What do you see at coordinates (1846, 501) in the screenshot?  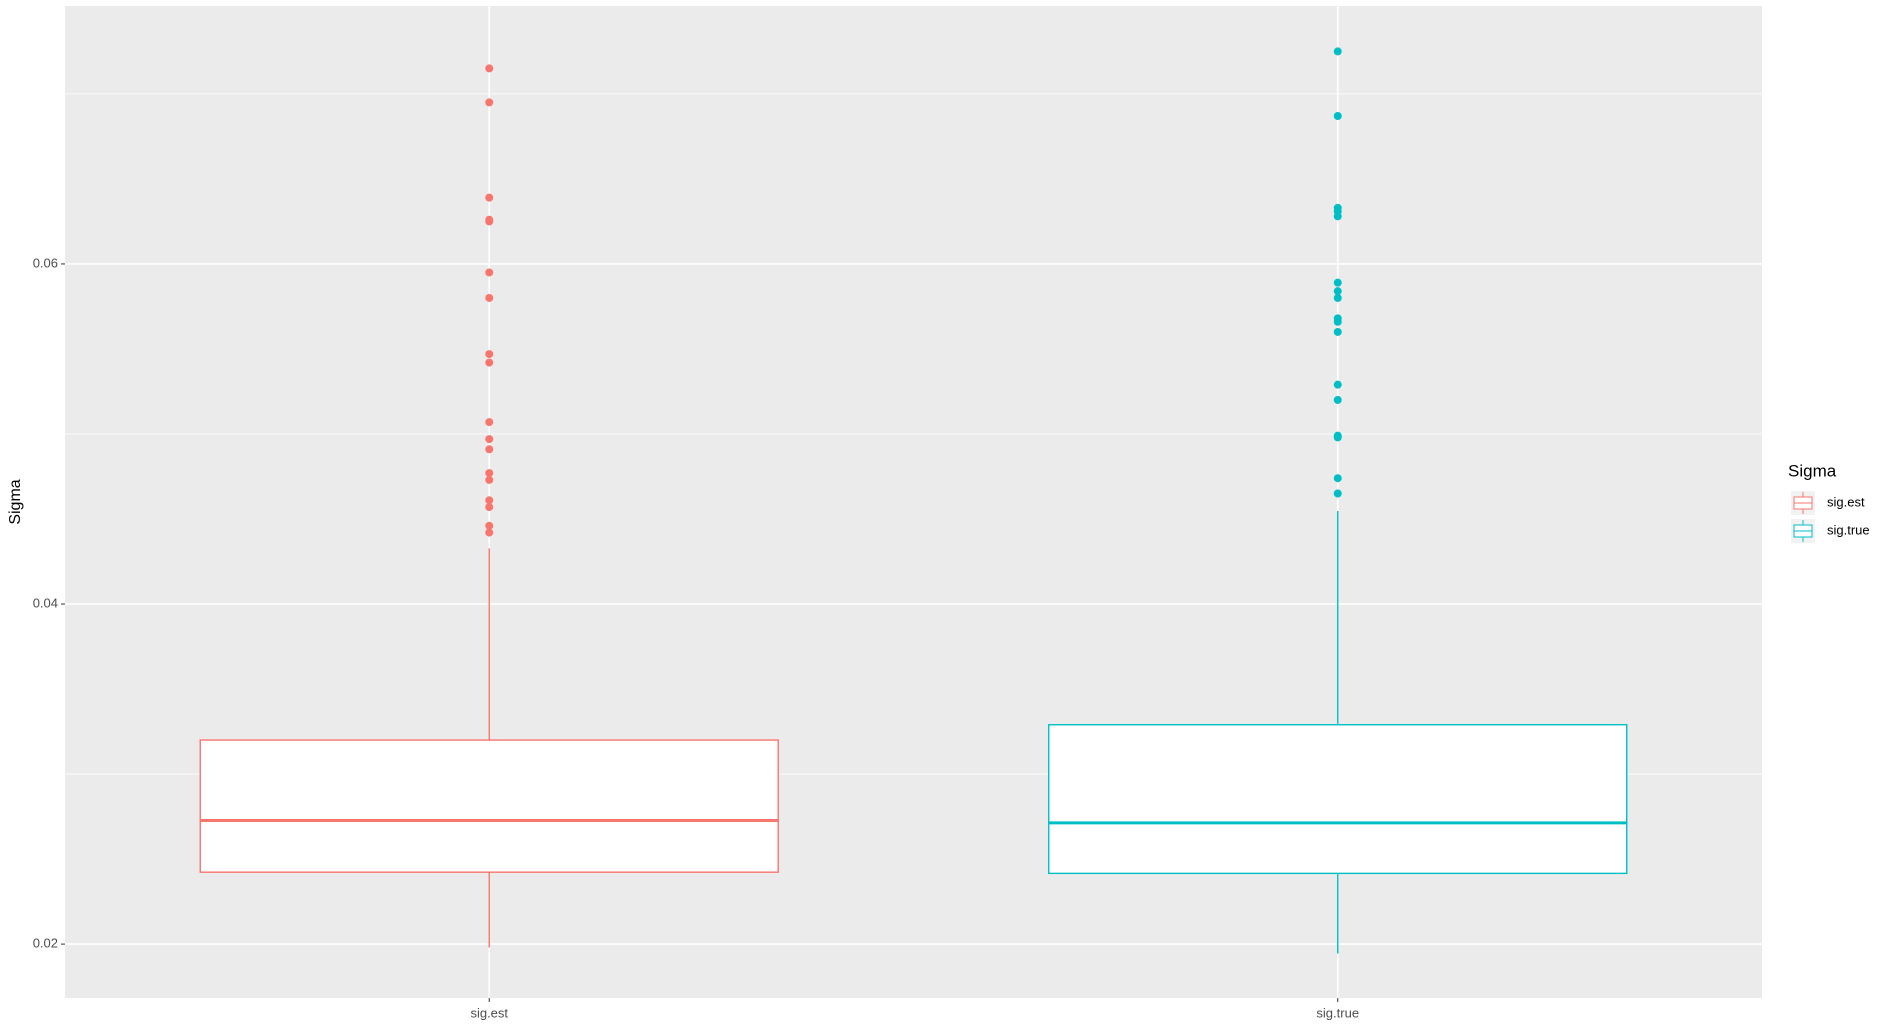 I see `legend-label: sig.est` at bounding box center [1846, 501].